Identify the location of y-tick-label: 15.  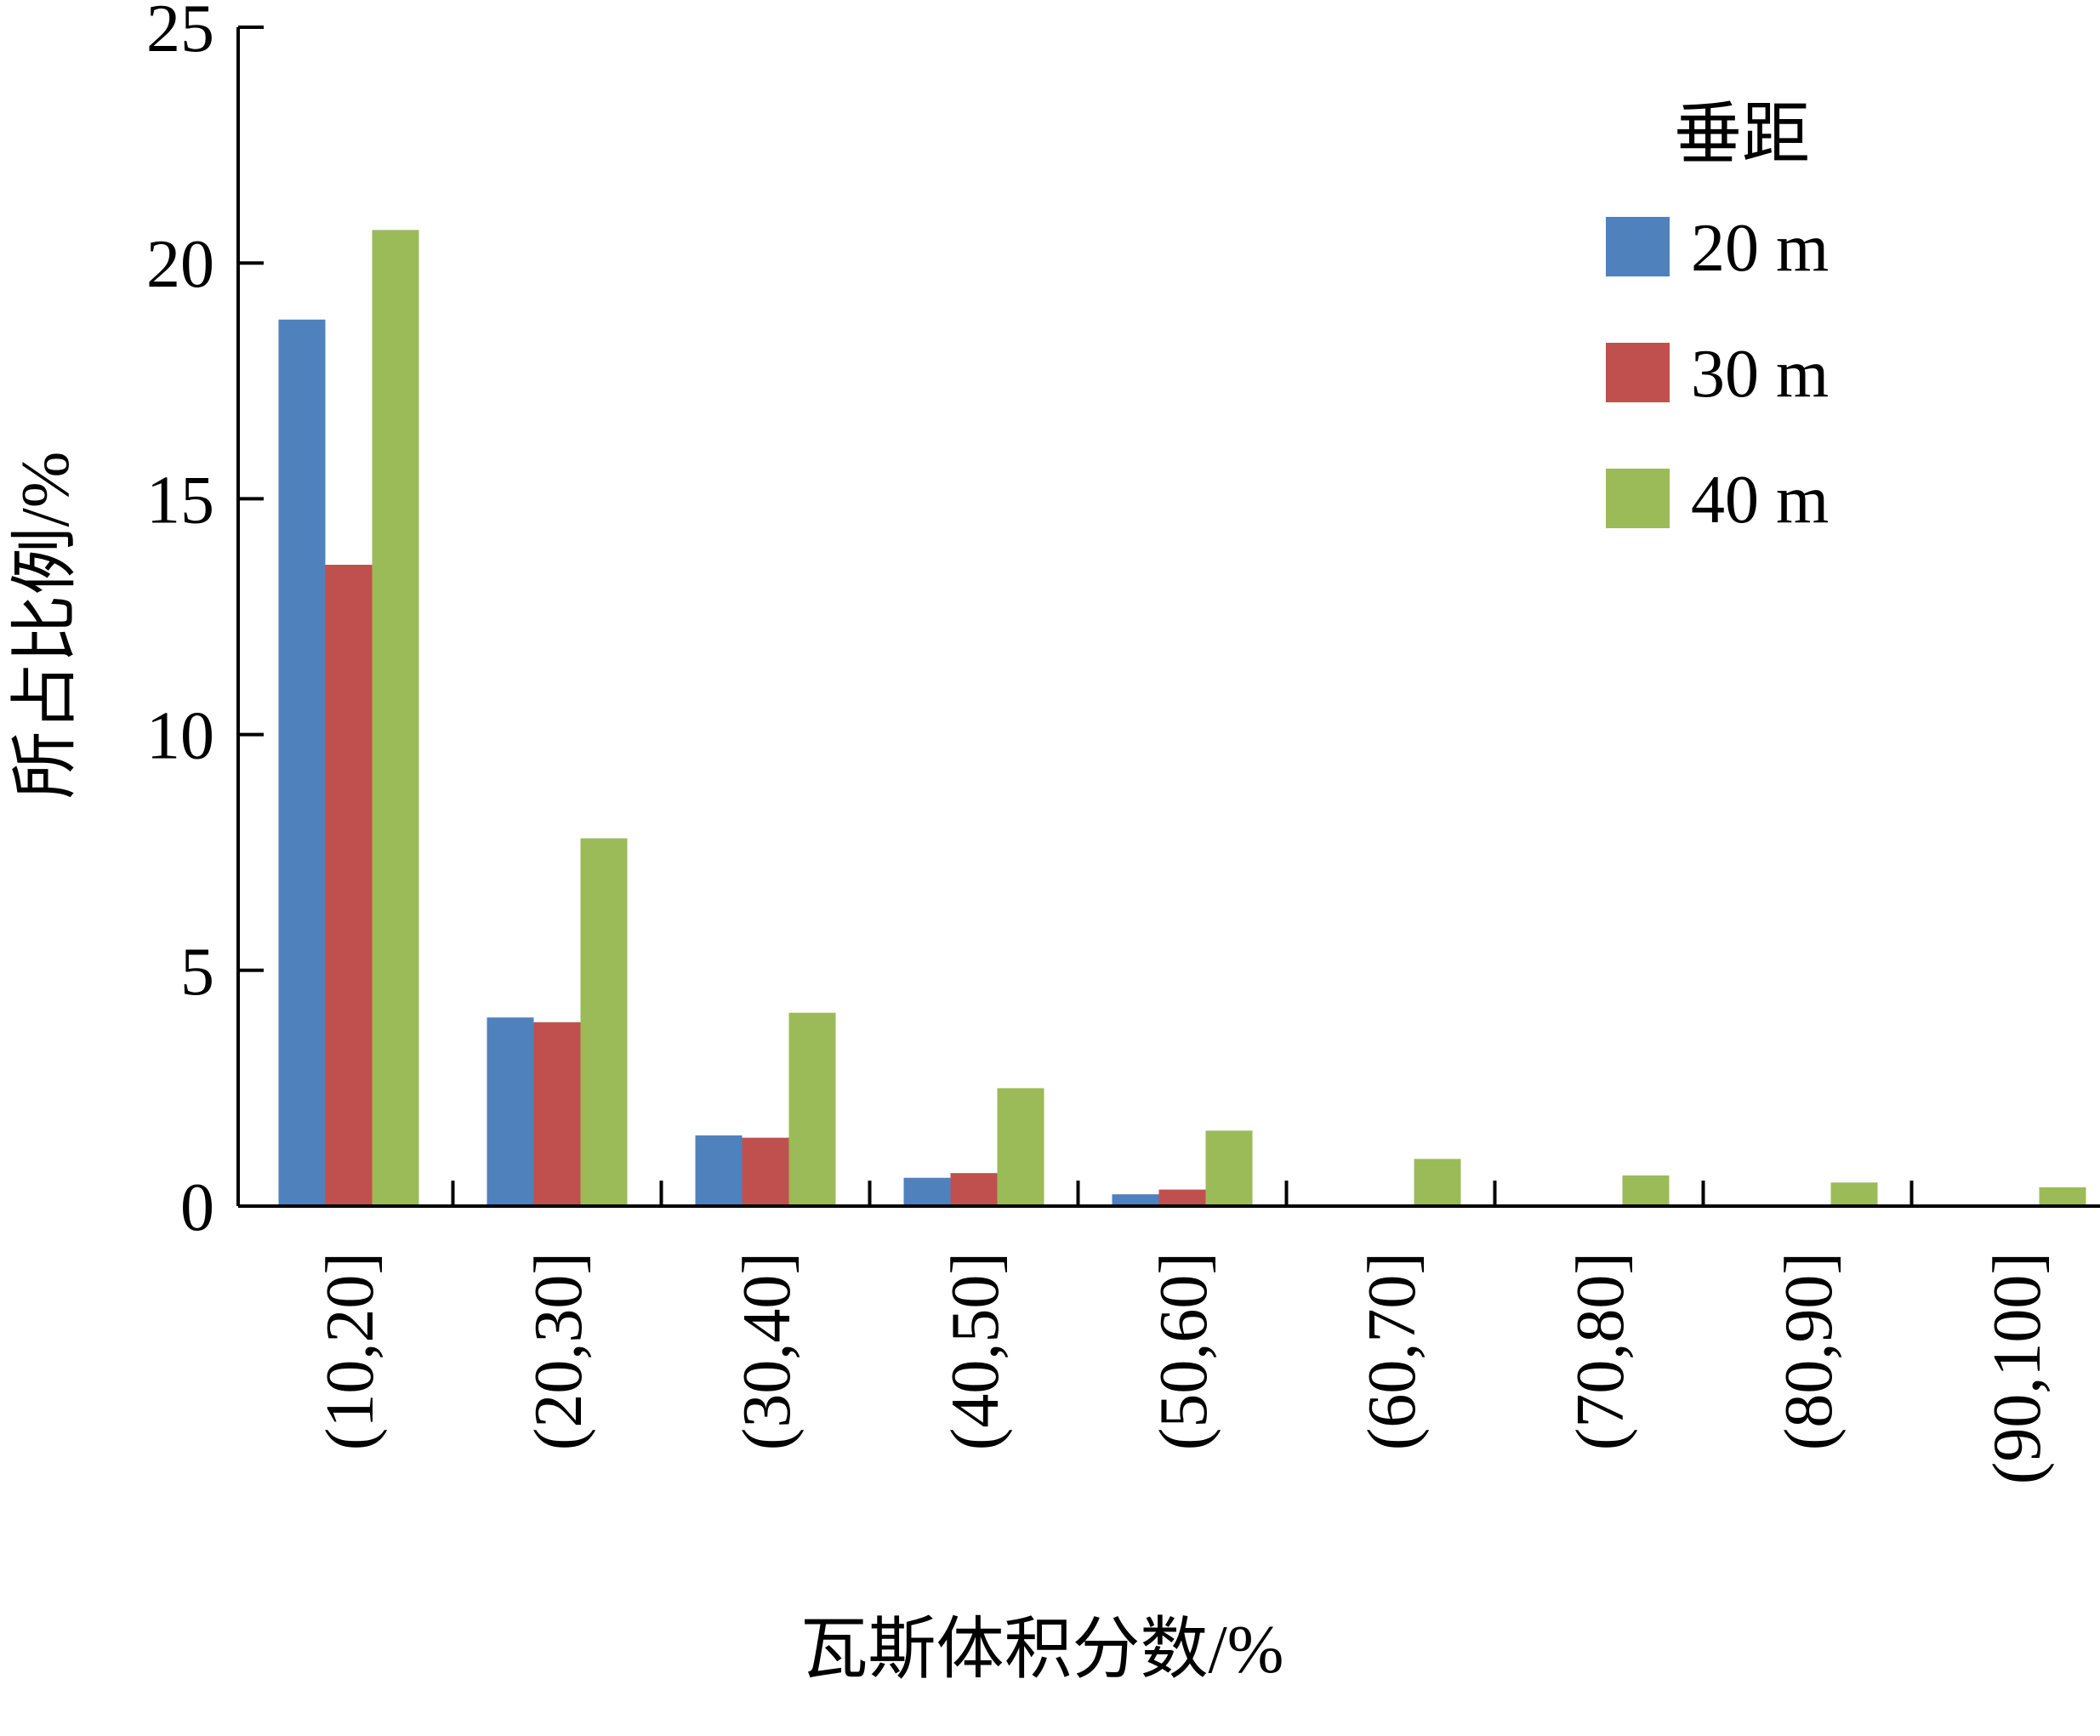
(180, 500).